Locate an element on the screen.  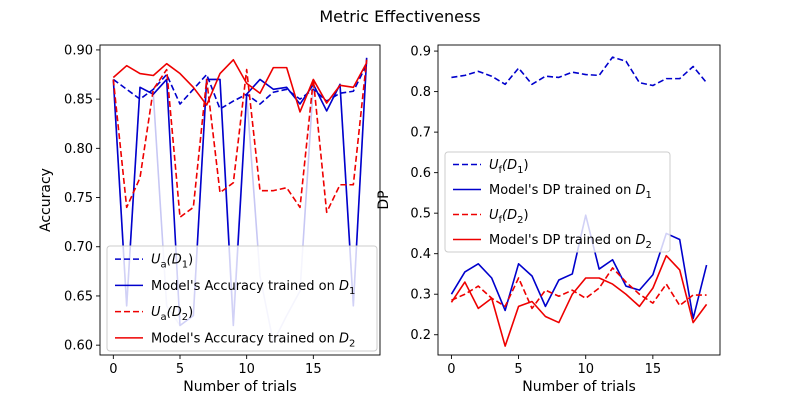
legend-item: Ua(D1) is located at coordinates (154, 262).